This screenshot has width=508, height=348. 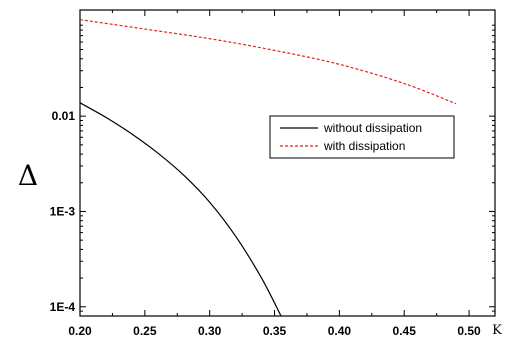 What do you see at coordinates (362, 137) in the screenshot?
I see `legend: without dissipation with dissipation` at bounding box center [362, 137].